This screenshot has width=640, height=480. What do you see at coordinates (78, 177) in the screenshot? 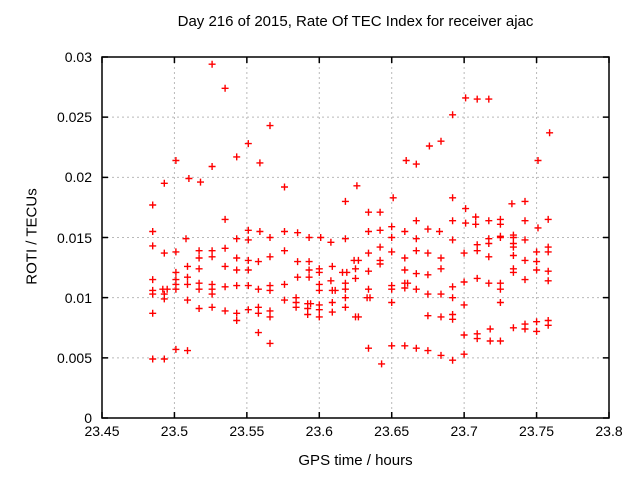
I see `y-tick-label: 0.02` at bounding box center [78, 177].